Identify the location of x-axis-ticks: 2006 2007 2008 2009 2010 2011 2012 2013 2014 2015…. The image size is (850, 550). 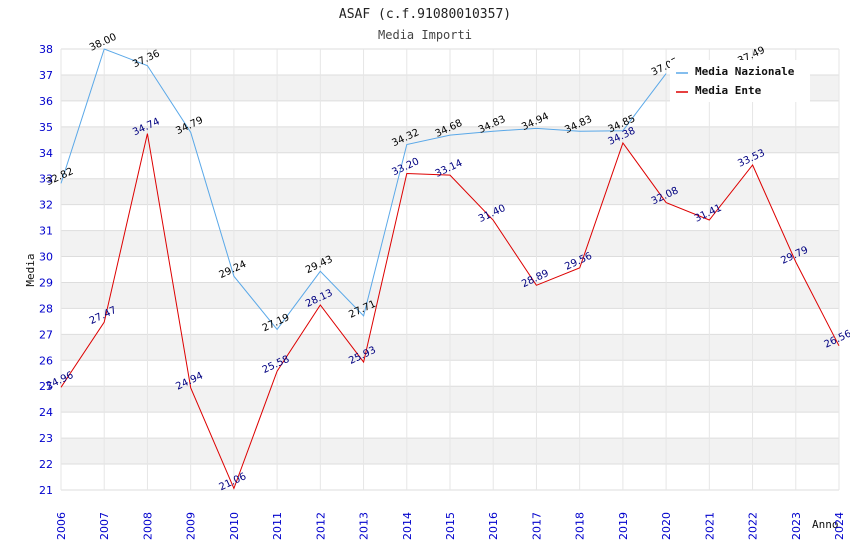
(450, 526).